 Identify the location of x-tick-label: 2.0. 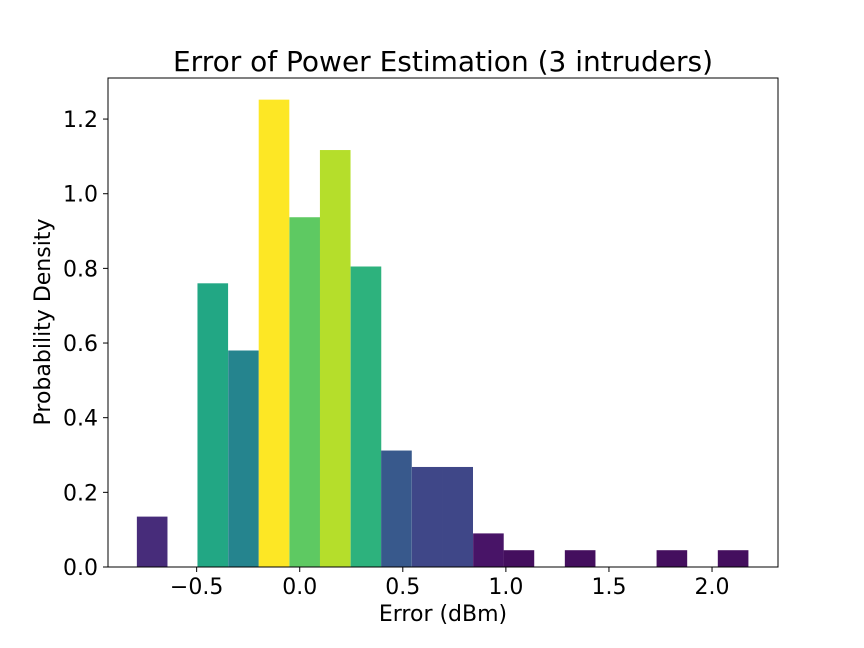
(712, 587).